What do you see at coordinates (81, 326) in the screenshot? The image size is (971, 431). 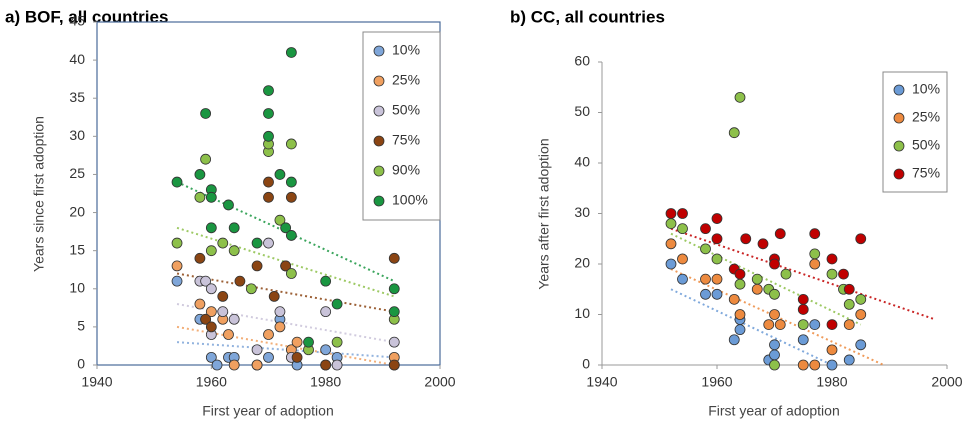 I see `y-tick-label: 5` at bounding box center [81, 326].